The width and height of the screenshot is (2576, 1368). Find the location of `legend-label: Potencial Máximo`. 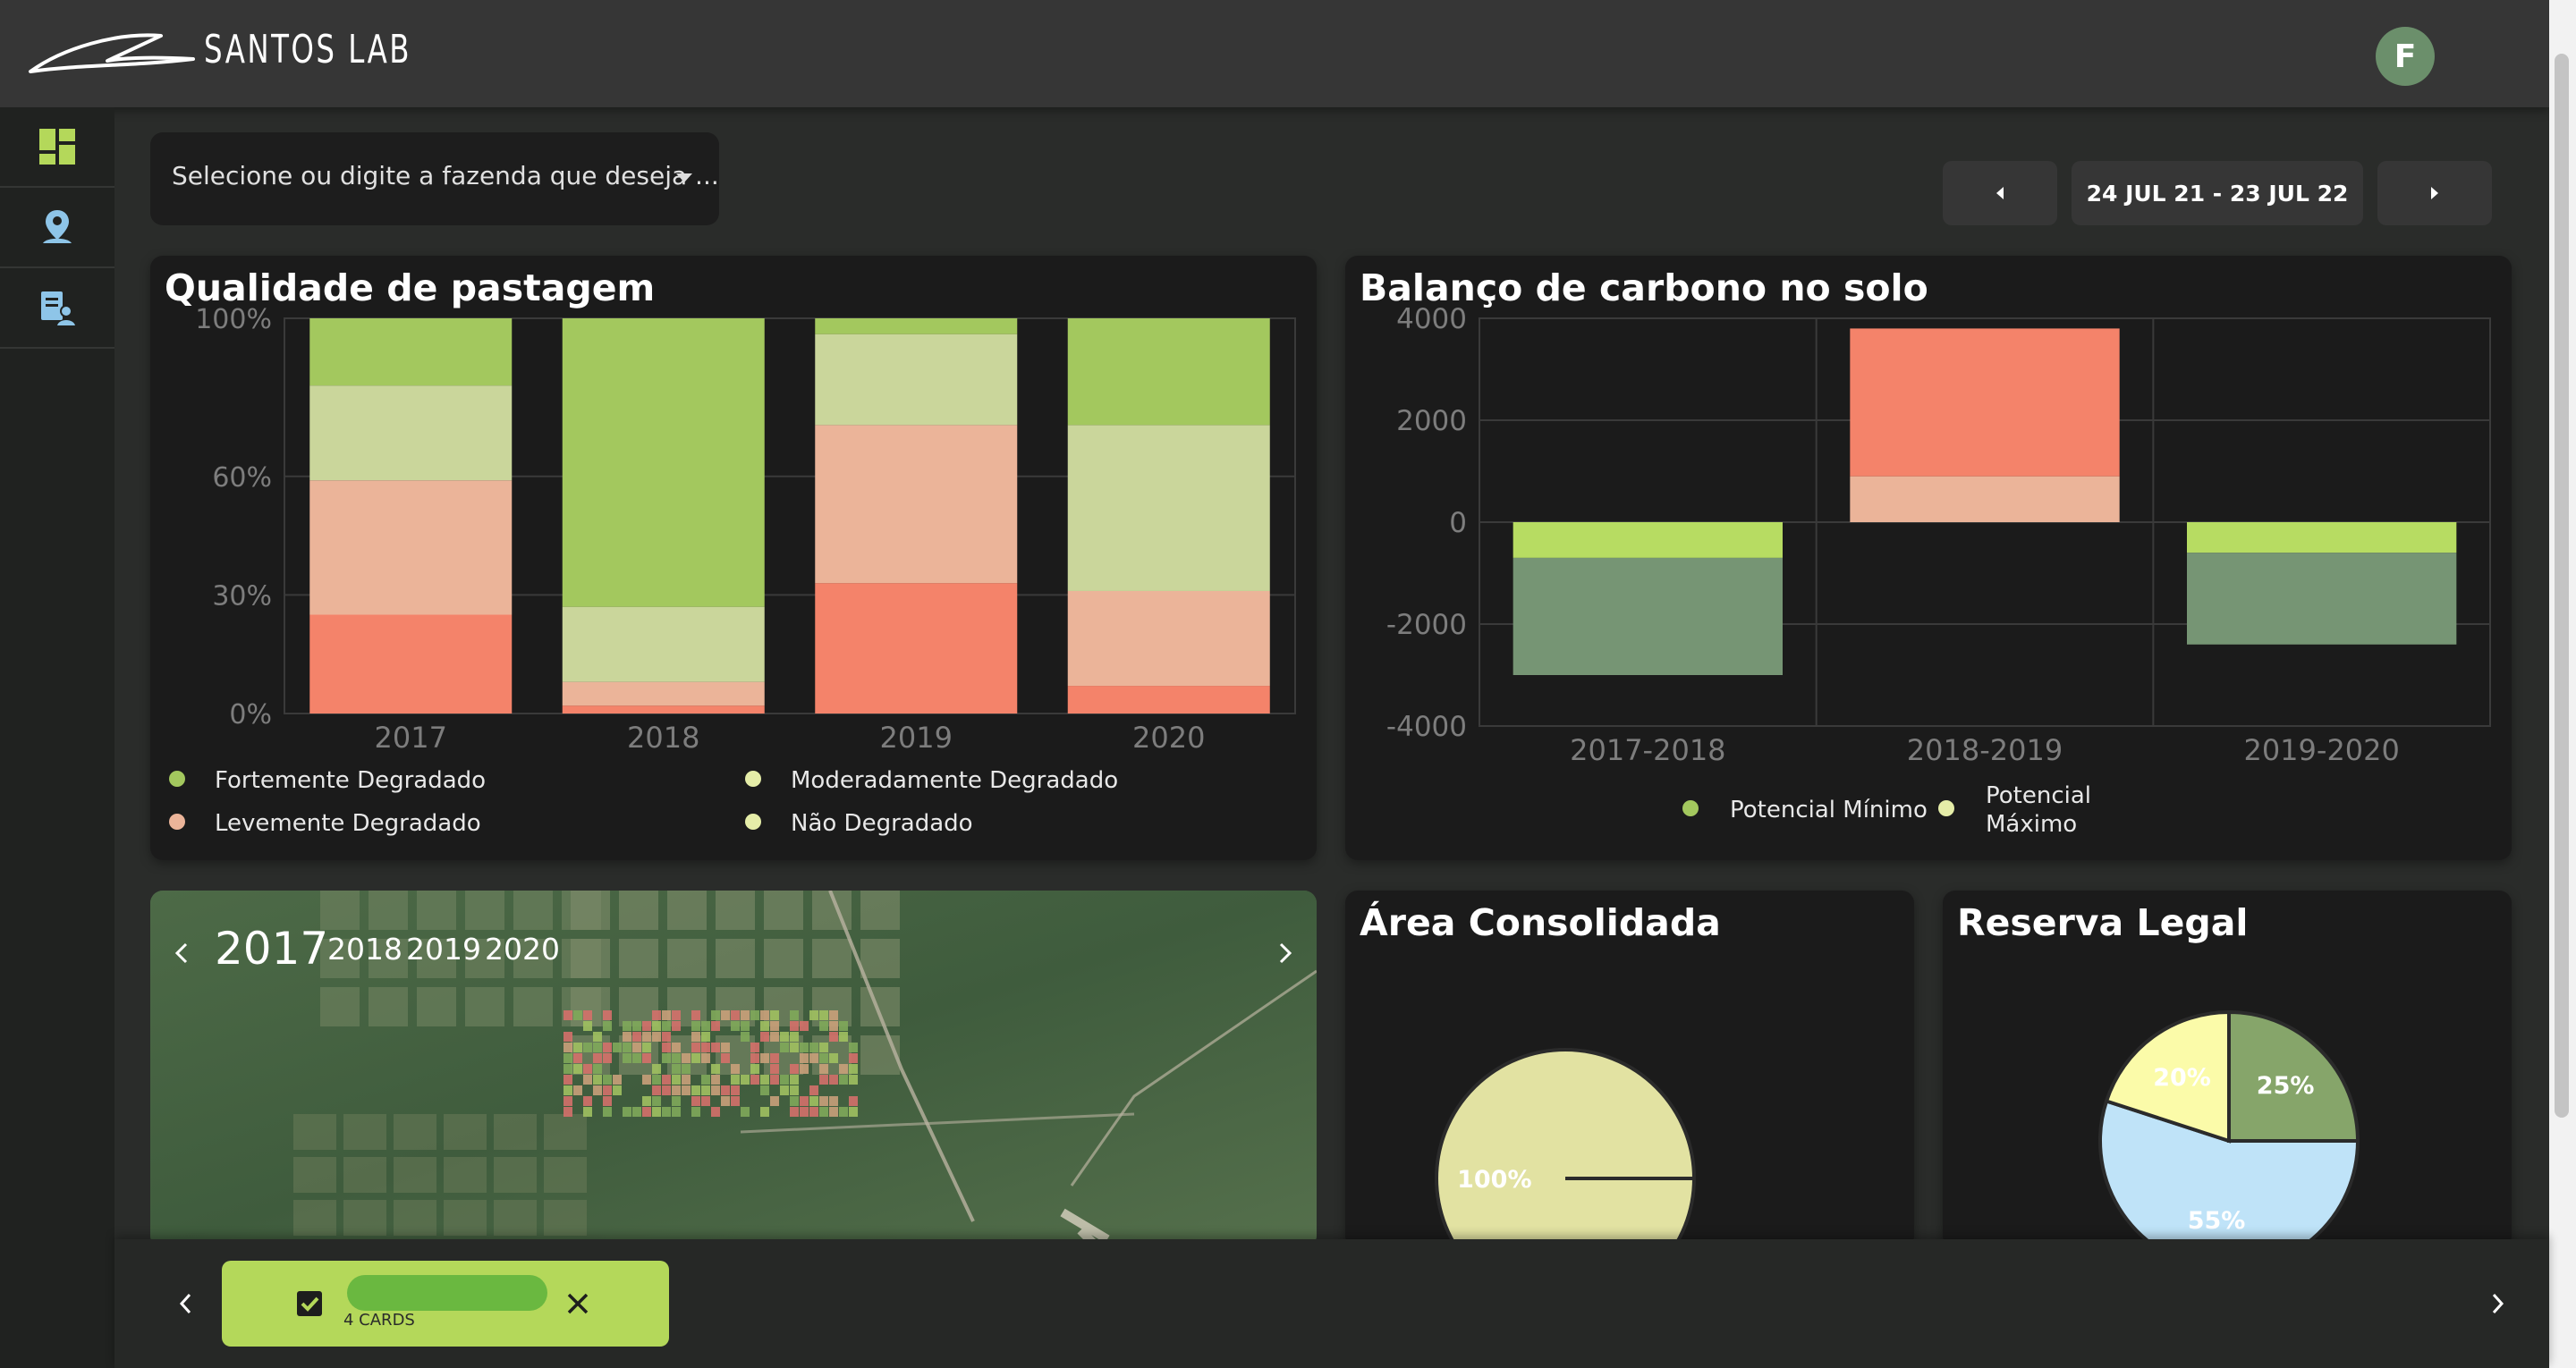

legend-label: Potencial Máximo is located at coordinates (2038, 810).